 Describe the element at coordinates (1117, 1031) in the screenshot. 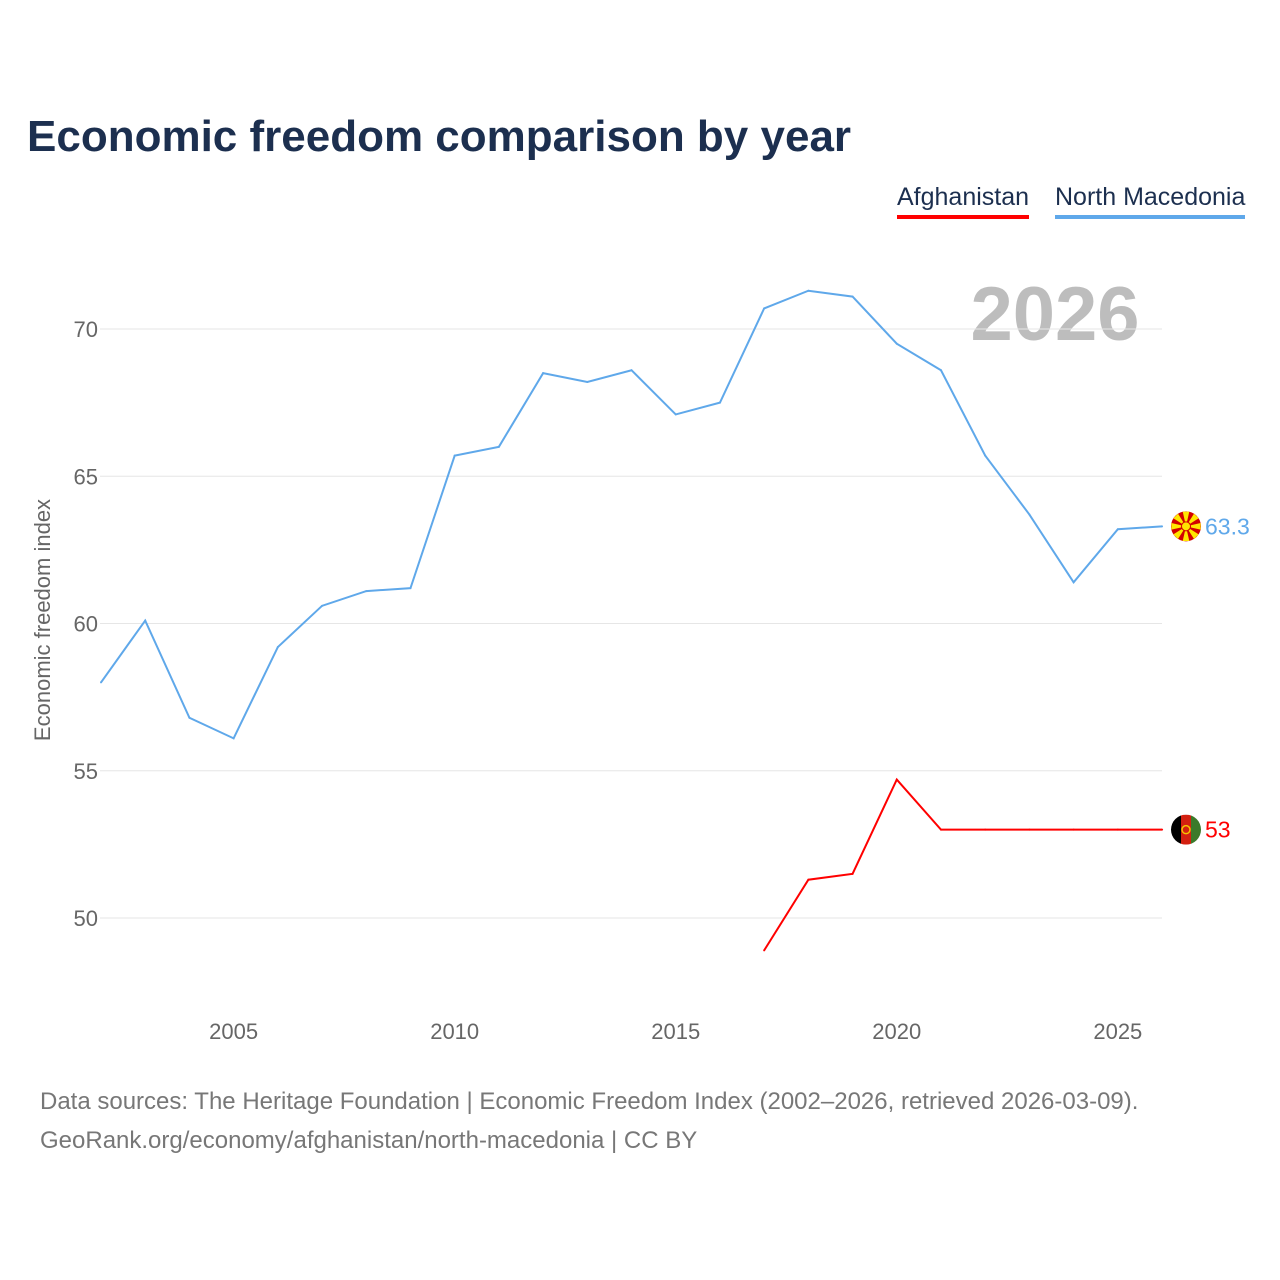

I see `x-tick-label: 2025` at that location.